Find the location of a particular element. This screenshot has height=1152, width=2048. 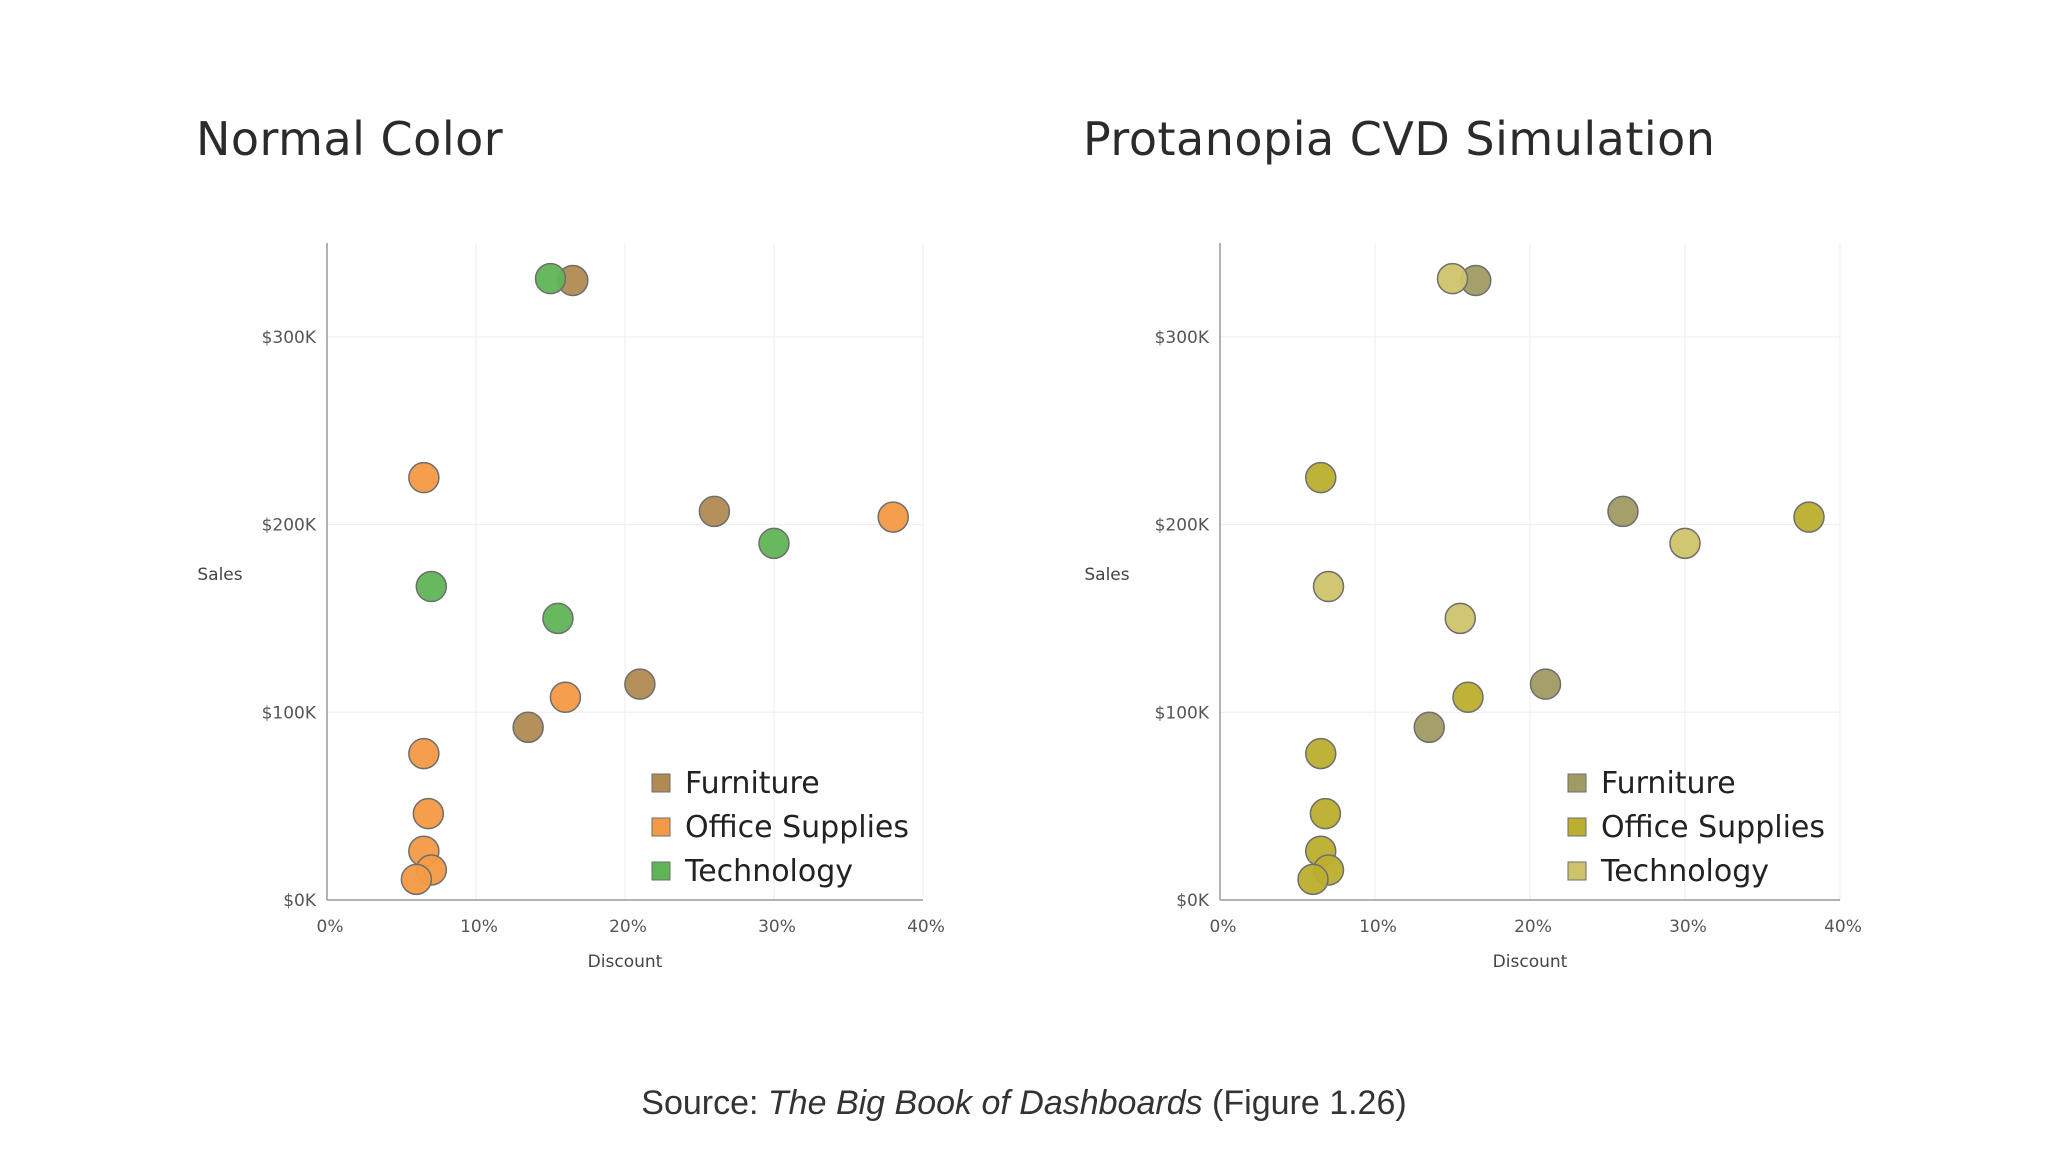

source-prefix: Source: is located at coordinates (704, 1103).